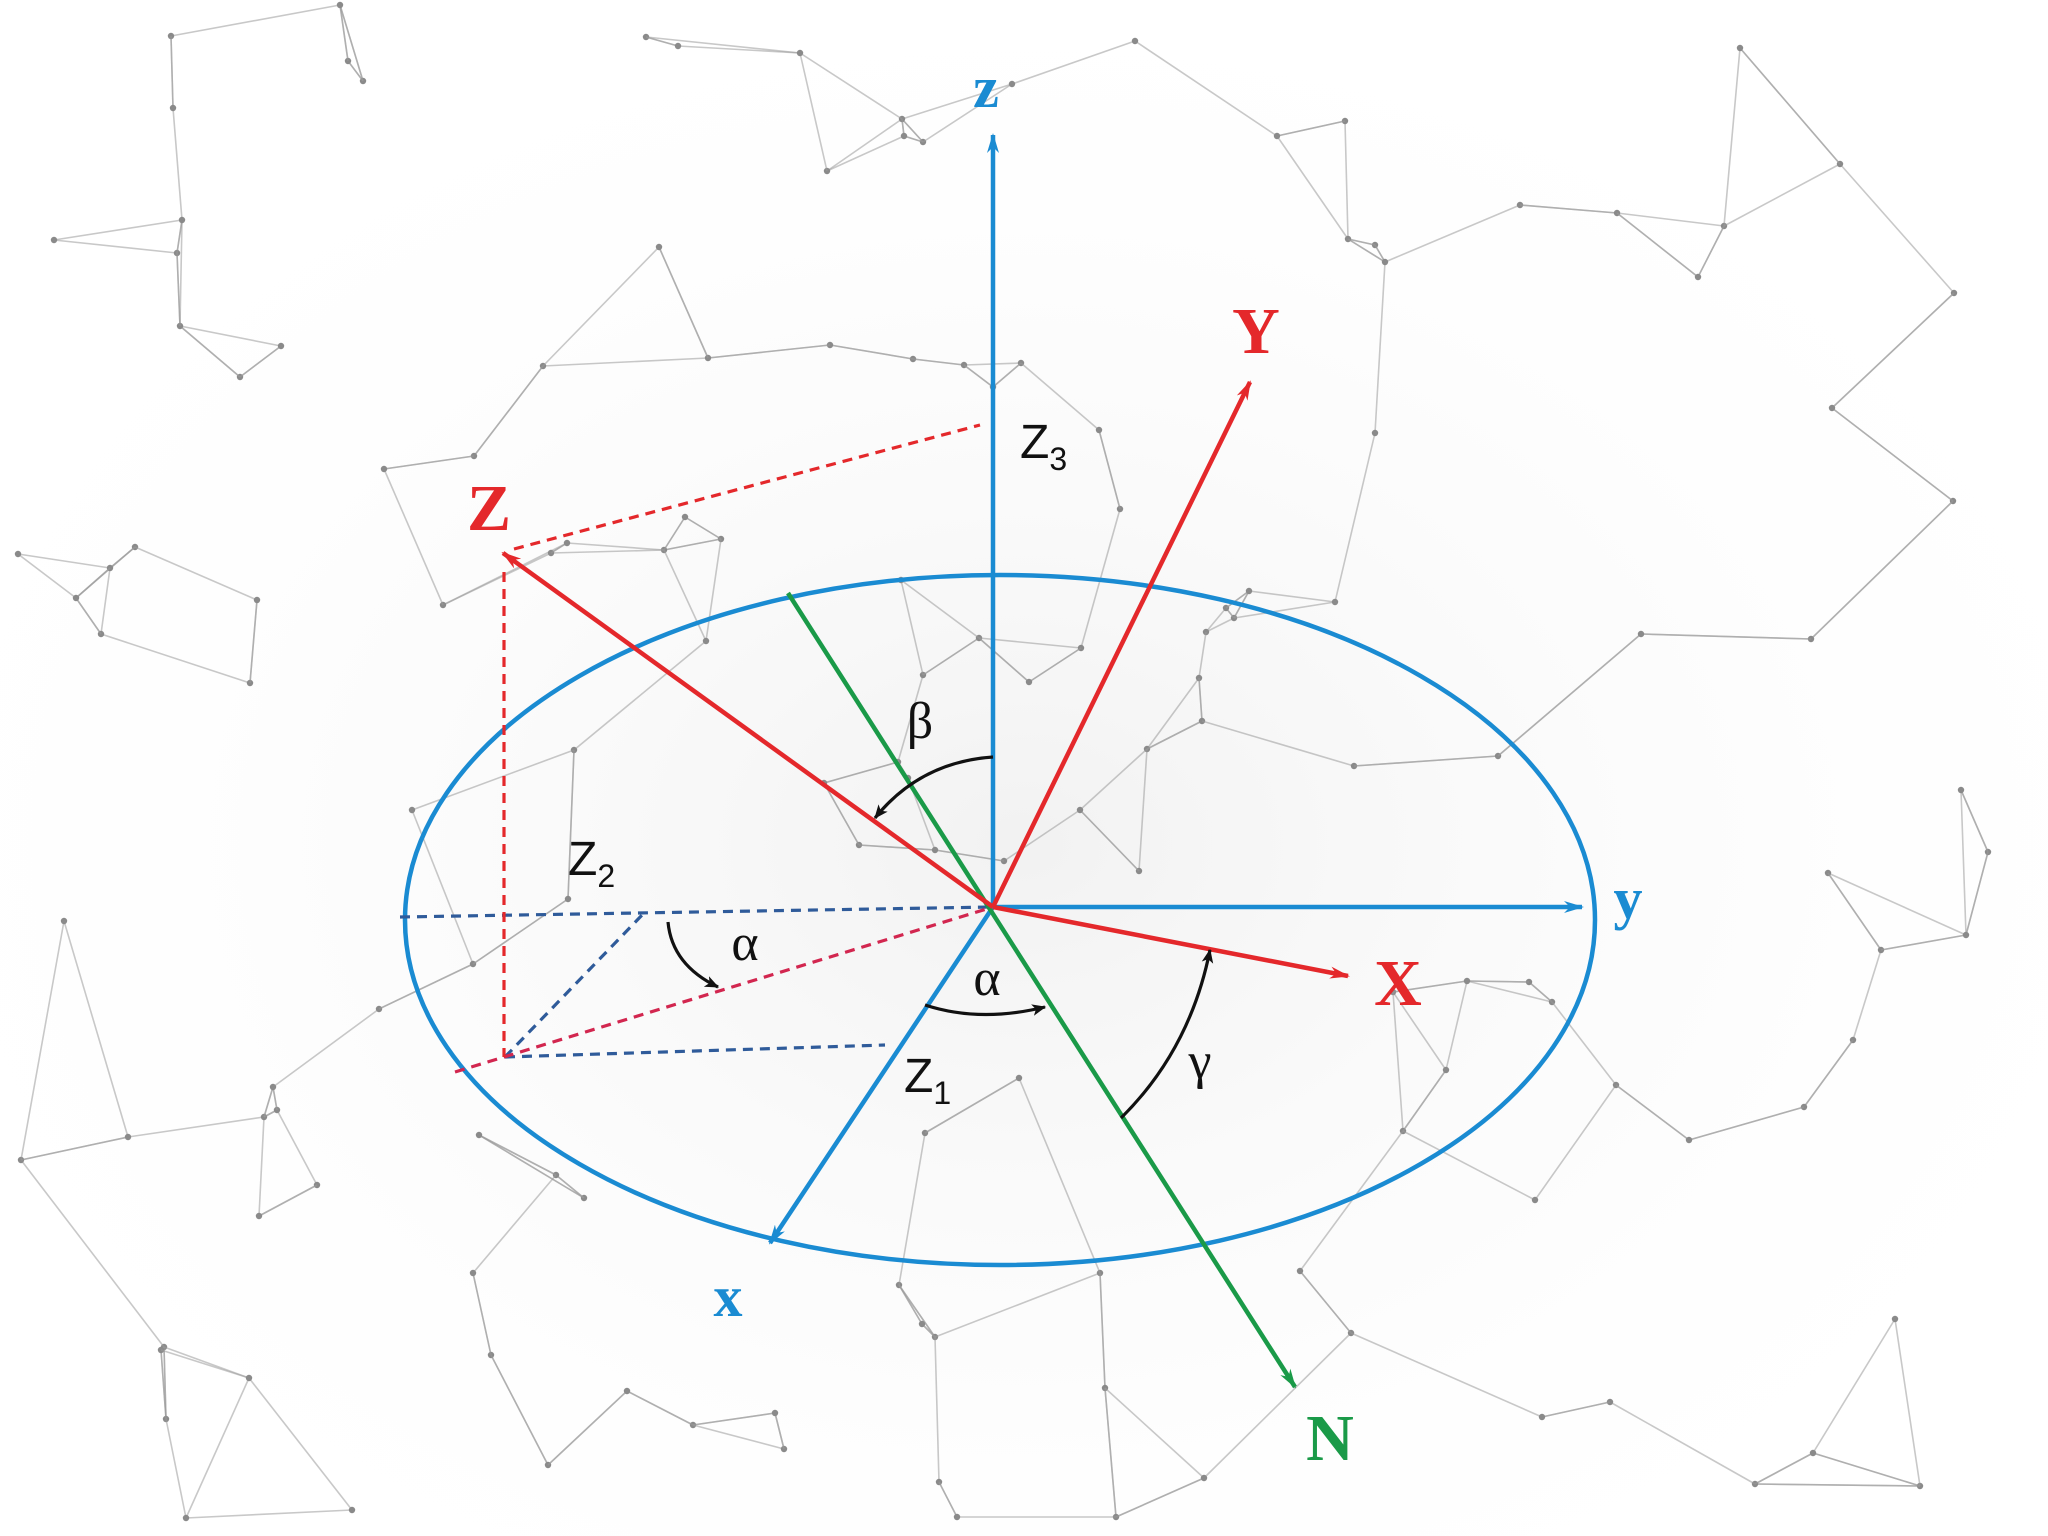  I want to click on label-Z2: Z2, so click(591, 863).